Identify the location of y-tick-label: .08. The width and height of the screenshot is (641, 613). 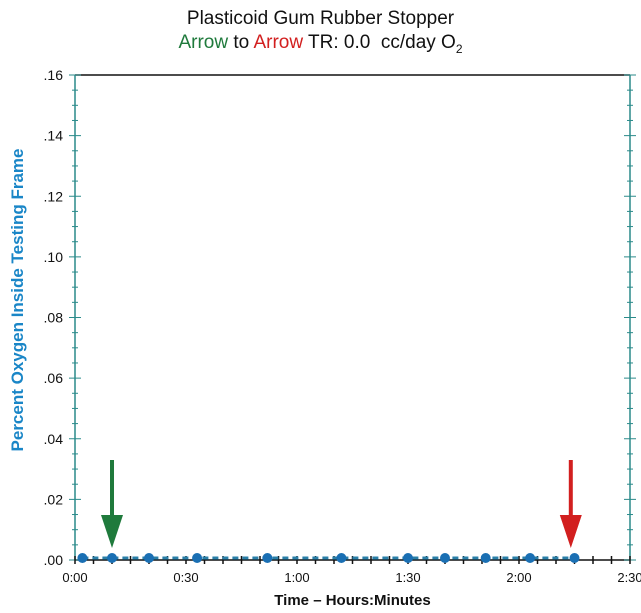
(54, 318).